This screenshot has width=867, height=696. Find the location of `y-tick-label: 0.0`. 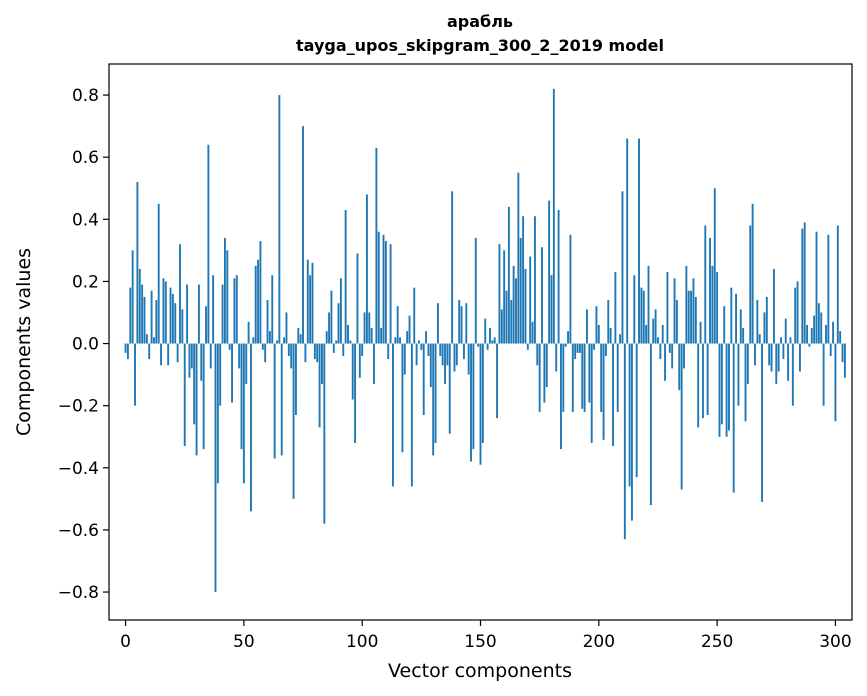

y-tick-label: 0.0 is located at coordinates (85, 345).